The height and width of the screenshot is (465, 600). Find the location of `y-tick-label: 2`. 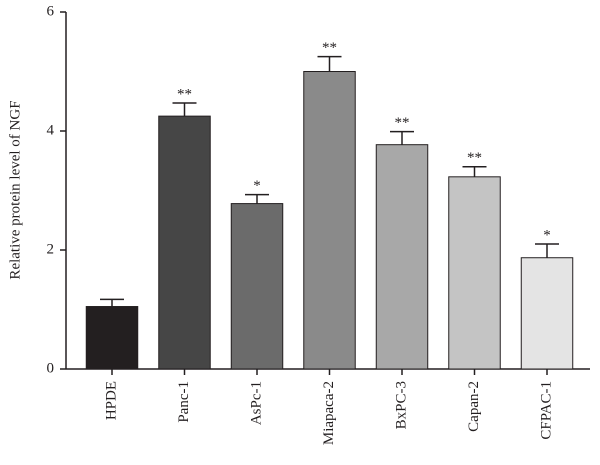

y-tick-label: 2 is located at coordinates (51, 249).